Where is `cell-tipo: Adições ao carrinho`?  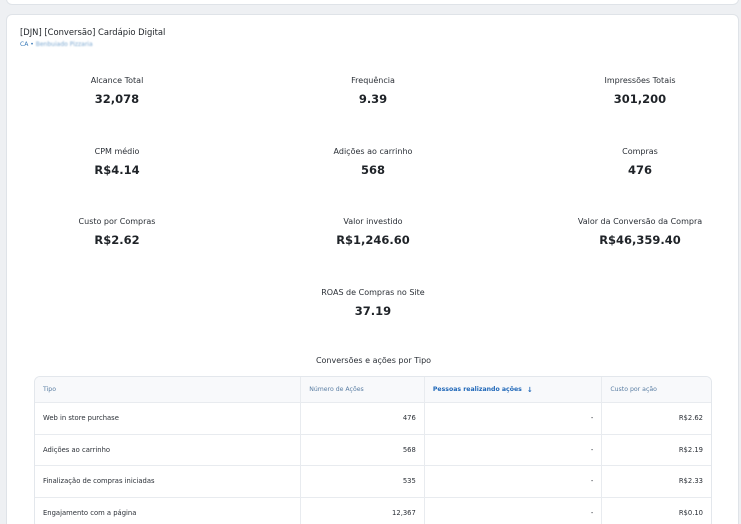 cell-tipo: Adições ao carrinho is located at coordinates (77, 449).